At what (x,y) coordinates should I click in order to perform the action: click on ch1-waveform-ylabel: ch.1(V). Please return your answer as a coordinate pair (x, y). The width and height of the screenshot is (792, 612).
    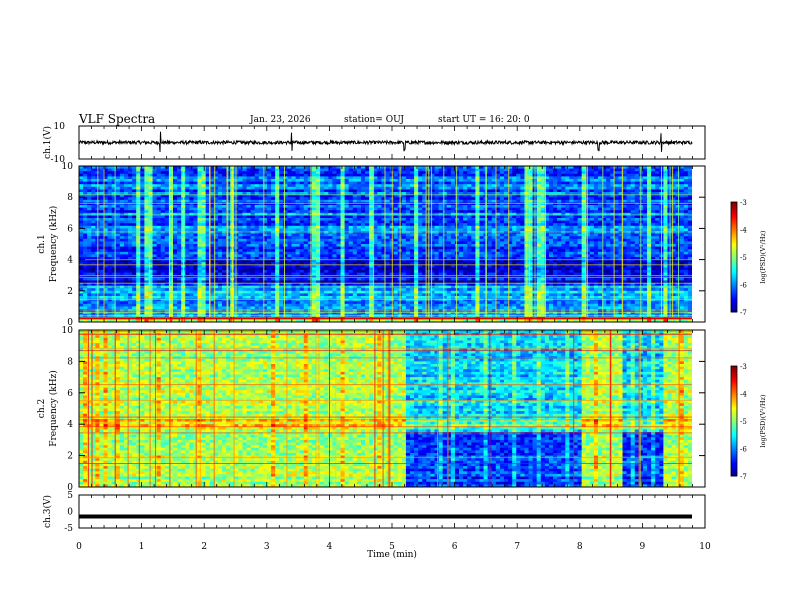
    Looking at the image, I should click on (47, 142).